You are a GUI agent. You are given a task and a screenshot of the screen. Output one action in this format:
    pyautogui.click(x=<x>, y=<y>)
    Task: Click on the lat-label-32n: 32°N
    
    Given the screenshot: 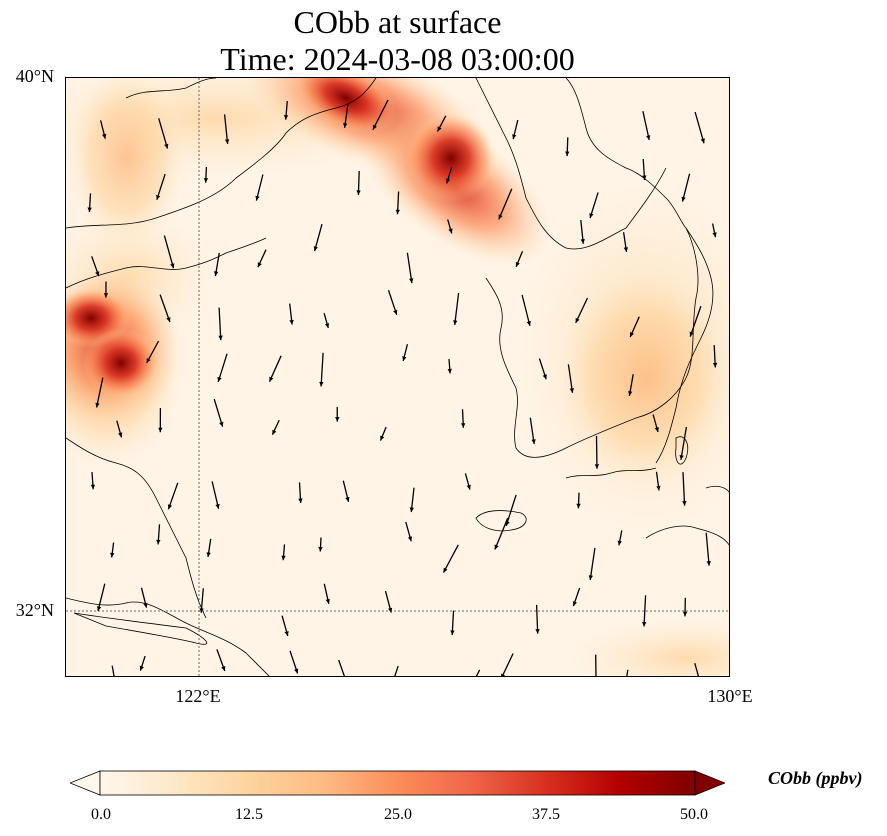 What is the action you would take?
    pyautogui.click(x=34, y=610)
    